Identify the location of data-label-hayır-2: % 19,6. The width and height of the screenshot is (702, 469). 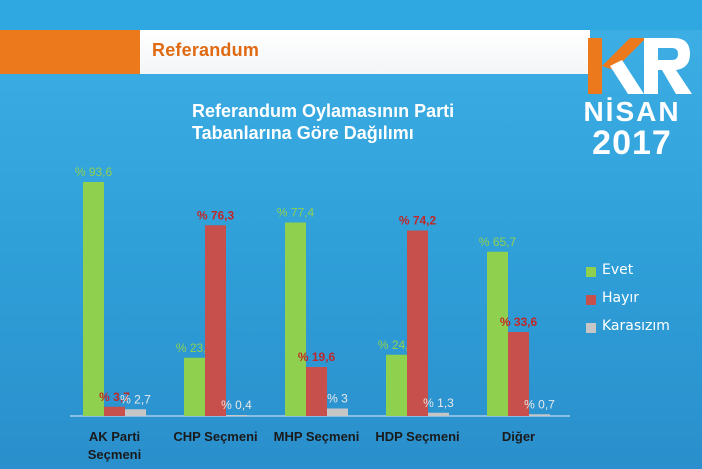
(317, 357).